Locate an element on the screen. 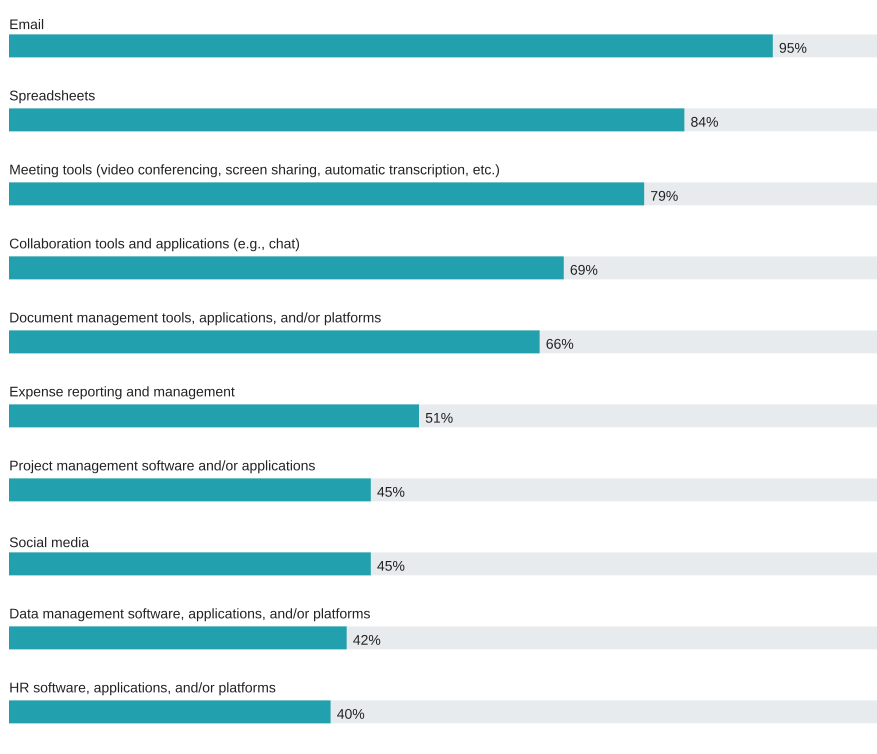  y-tick-label: Expense reporting and management is located at coordinates (122, 393).